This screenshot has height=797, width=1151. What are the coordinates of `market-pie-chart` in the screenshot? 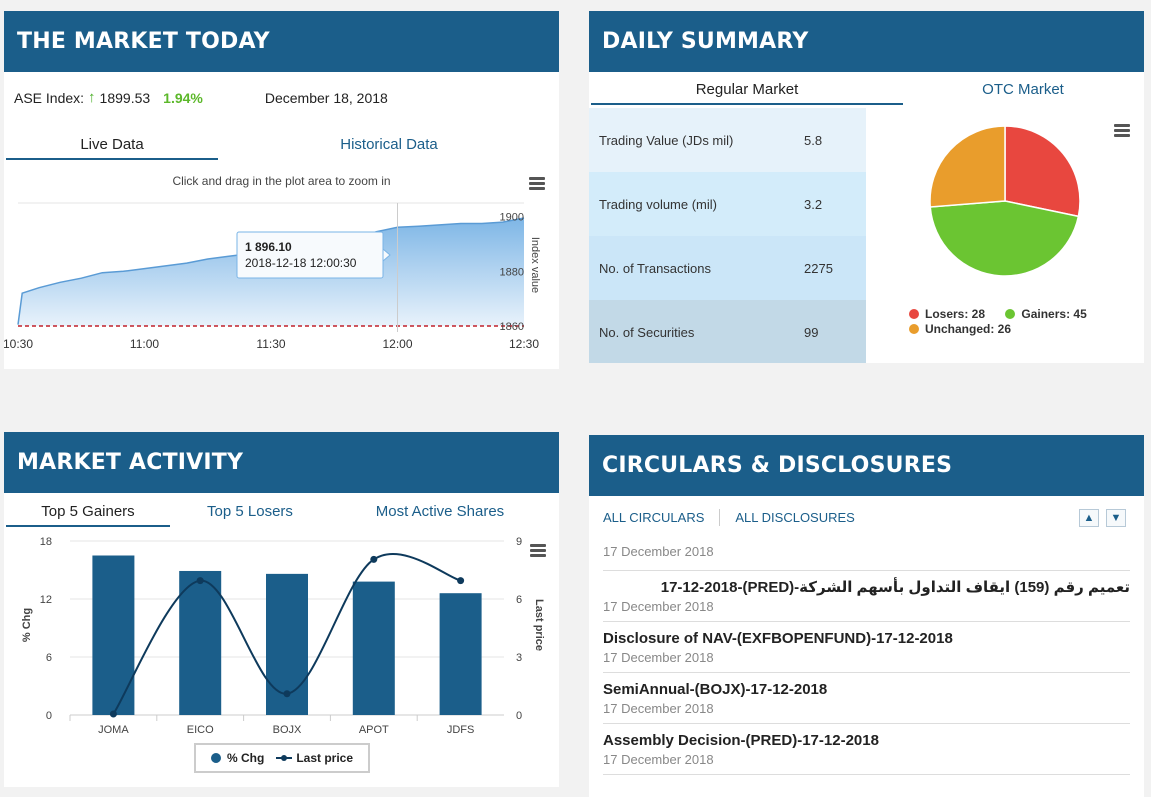 It's located at (1005, 208).